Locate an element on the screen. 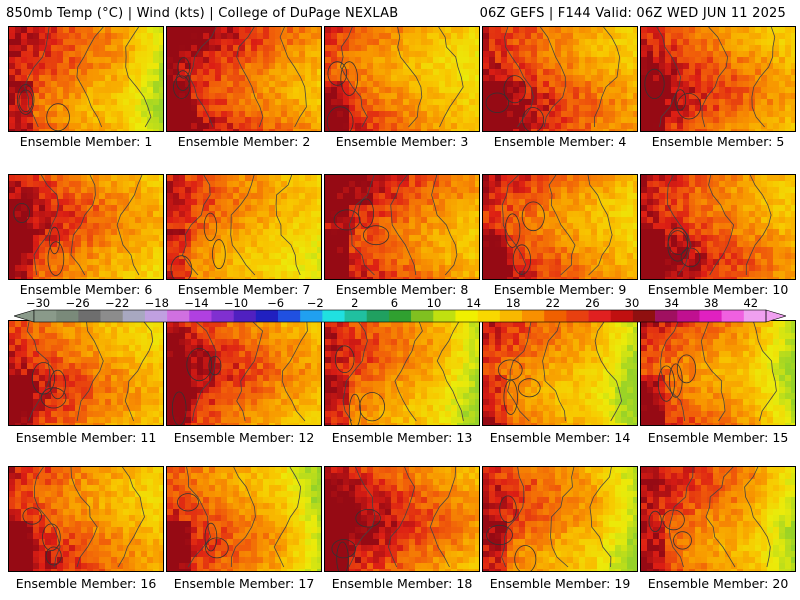 This screenshot has width=800, height=600. colorbar-tick-label: 38 is located at coordinates (711, 303).